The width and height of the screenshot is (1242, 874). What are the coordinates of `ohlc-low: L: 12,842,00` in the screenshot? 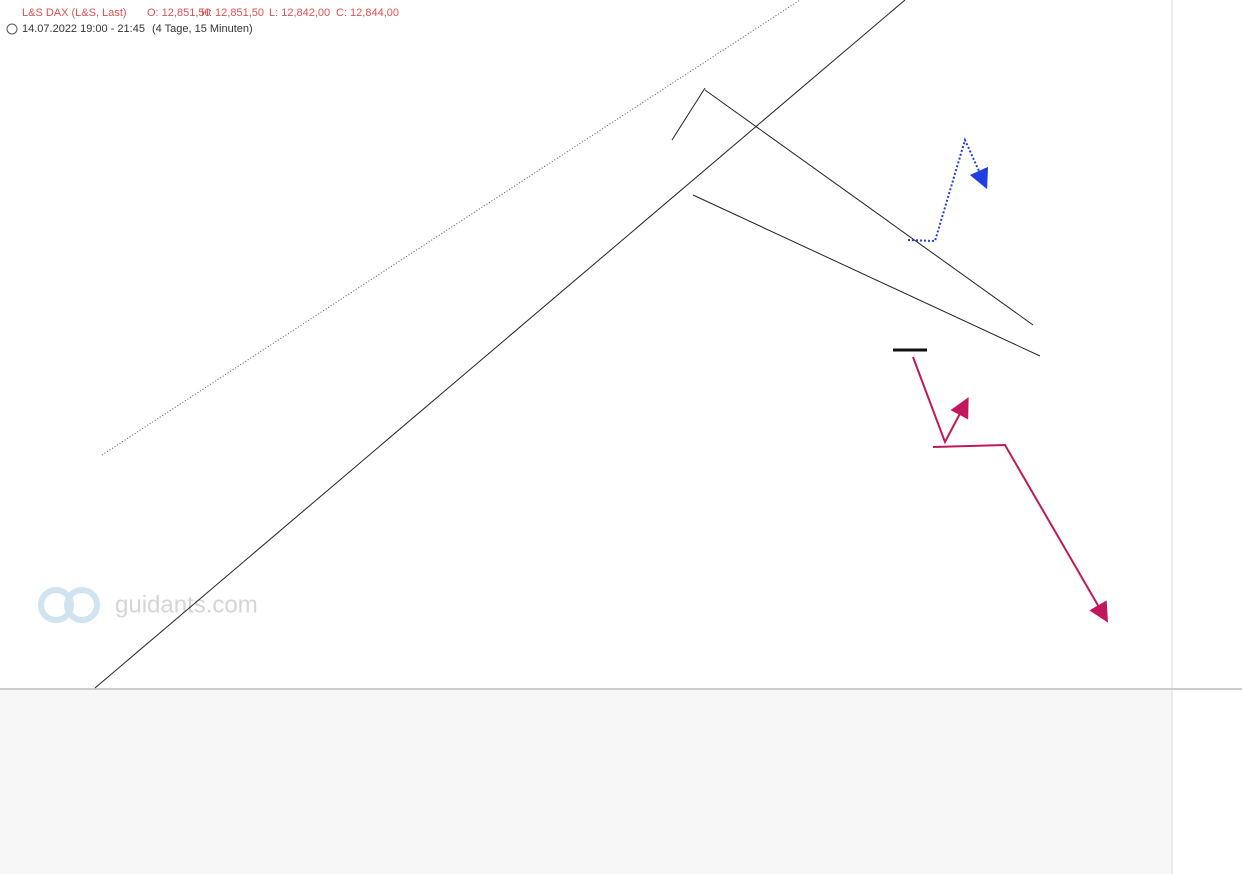 It's located at (299, 13).